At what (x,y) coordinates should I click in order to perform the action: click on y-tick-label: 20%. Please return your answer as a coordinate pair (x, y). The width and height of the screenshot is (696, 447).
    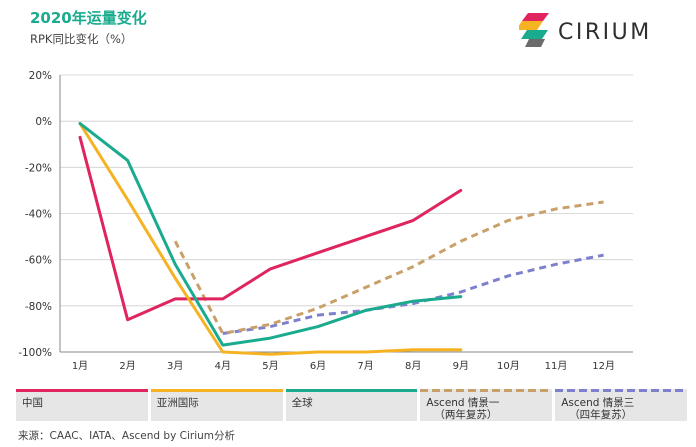
    Looking at the image, I should click on (40, 76).